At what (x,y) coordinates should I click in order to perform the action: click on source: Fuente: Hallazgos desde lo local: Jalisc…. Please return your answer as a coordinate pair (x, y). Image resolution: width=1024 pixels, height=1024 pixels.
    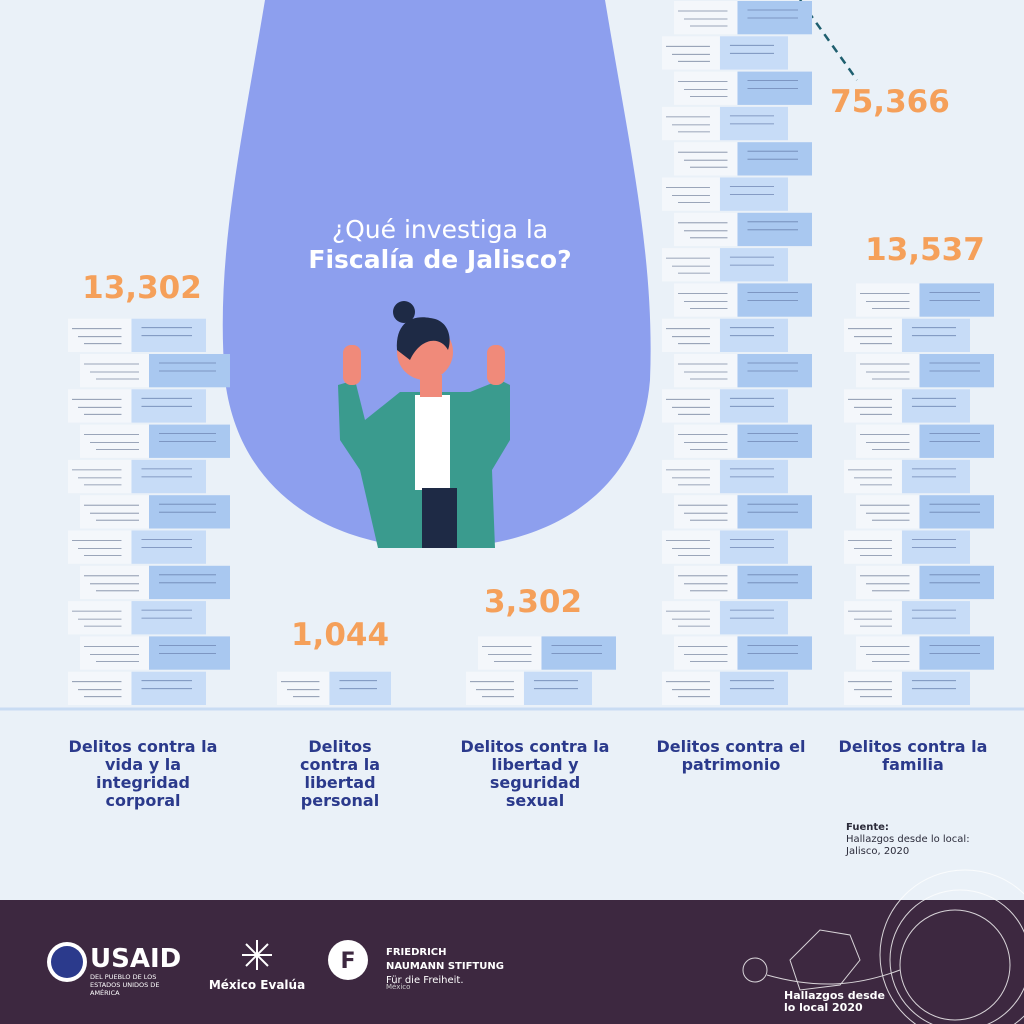
    Looking at the image, I should click on (921, 840).